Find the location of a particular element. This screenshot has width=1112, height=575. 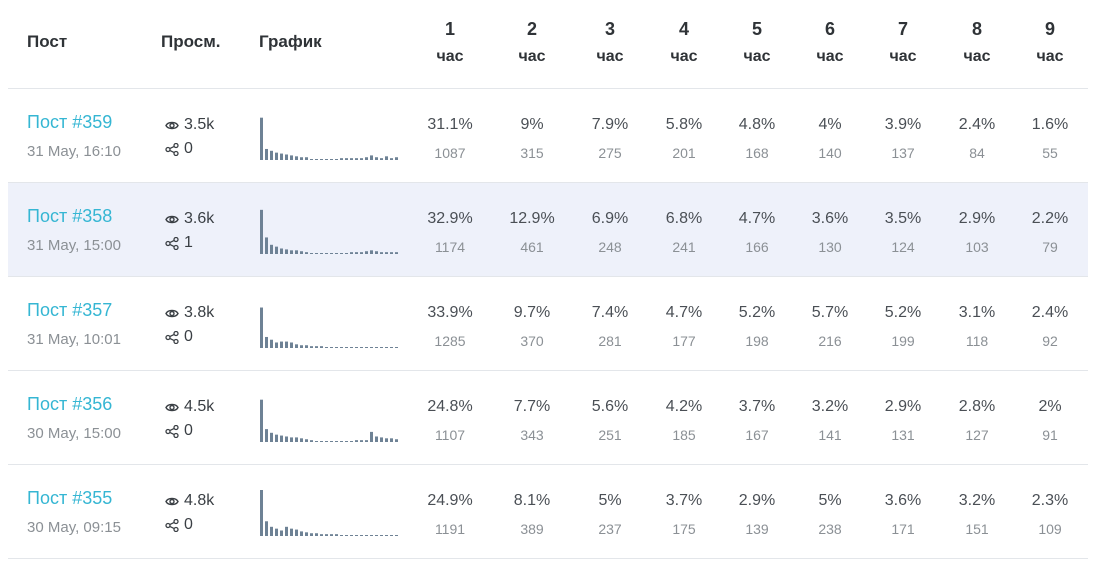

hour-count: 131 is located at coordinates (903, 435).